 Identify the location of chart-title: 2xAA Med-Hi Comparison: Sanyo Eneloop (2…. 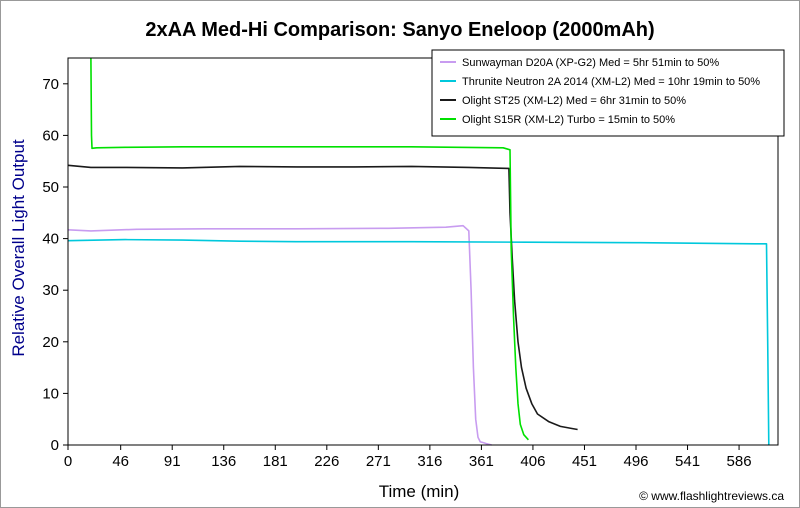
(399, 30).